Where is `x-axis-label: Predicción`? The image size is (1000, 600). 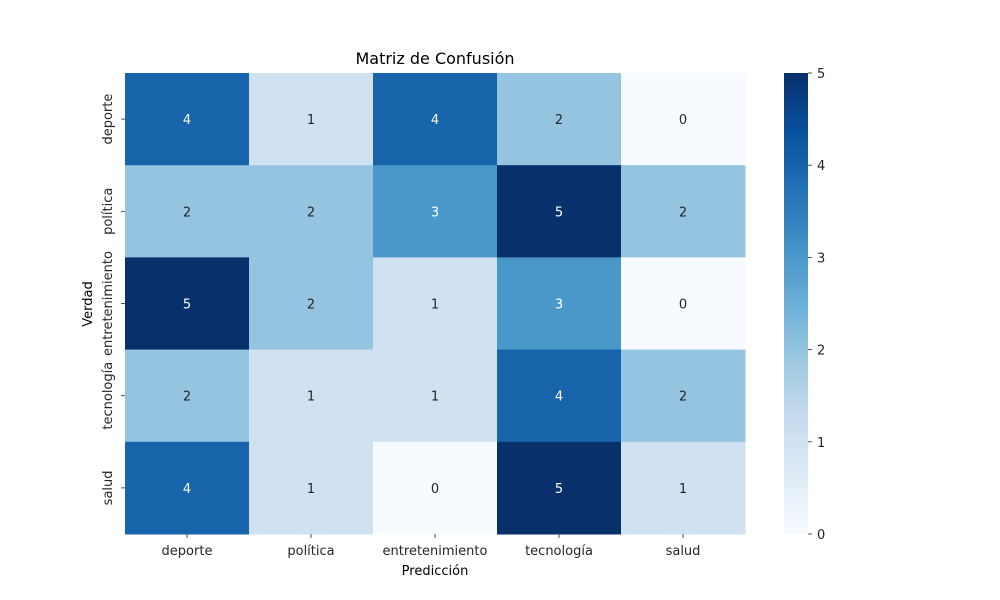
x-axis-label: Predicción is located at coordinates (435, 571).